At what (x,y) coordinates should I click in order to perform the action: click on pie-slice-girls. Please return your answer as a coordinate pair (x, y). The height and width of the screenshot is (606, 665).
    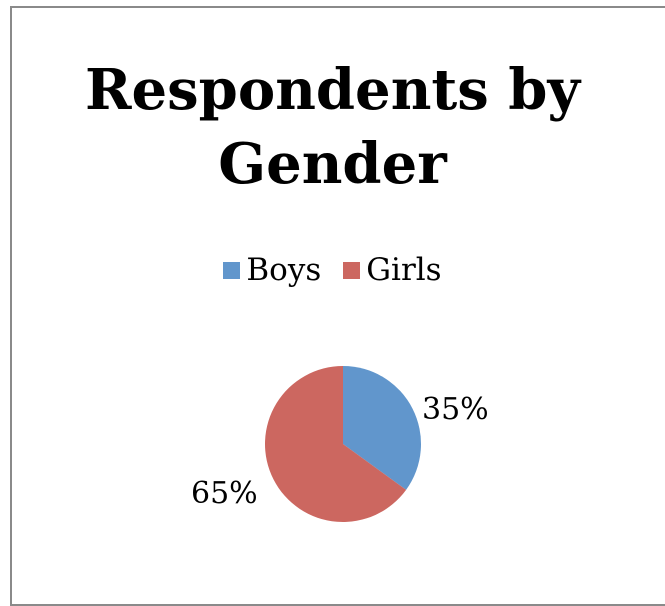
    Looking at the image, I should click on (336, 444).